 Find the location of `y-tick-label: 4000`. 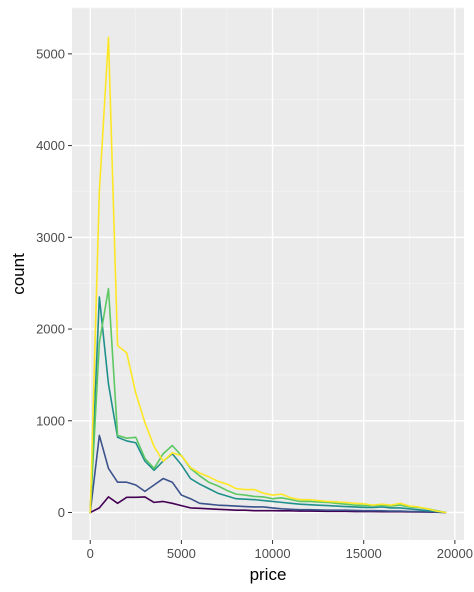

y-tick-label: 4000 is located at coordinates (50, 145).